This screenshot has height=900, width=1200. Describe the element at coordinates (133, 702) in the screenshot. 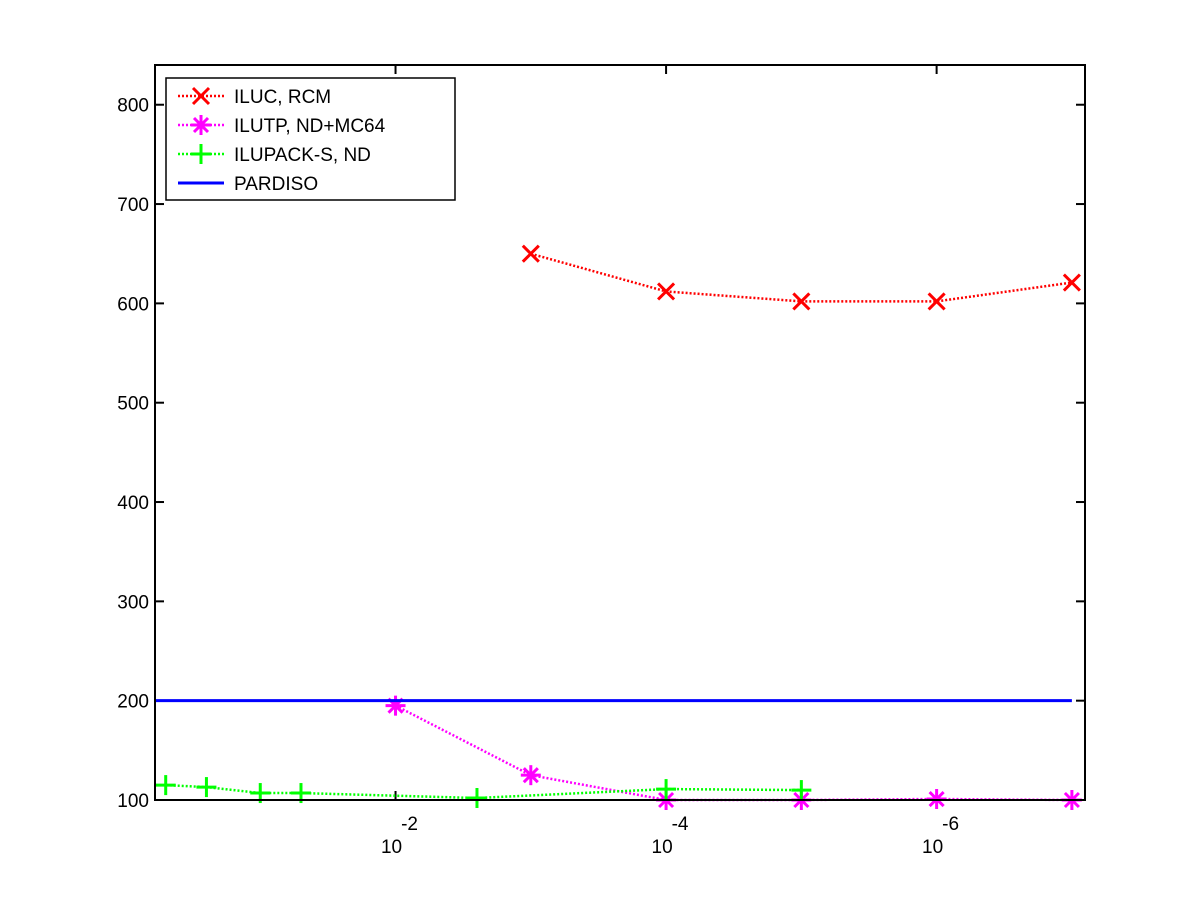

I see `y-tick-label: 200` at that location.